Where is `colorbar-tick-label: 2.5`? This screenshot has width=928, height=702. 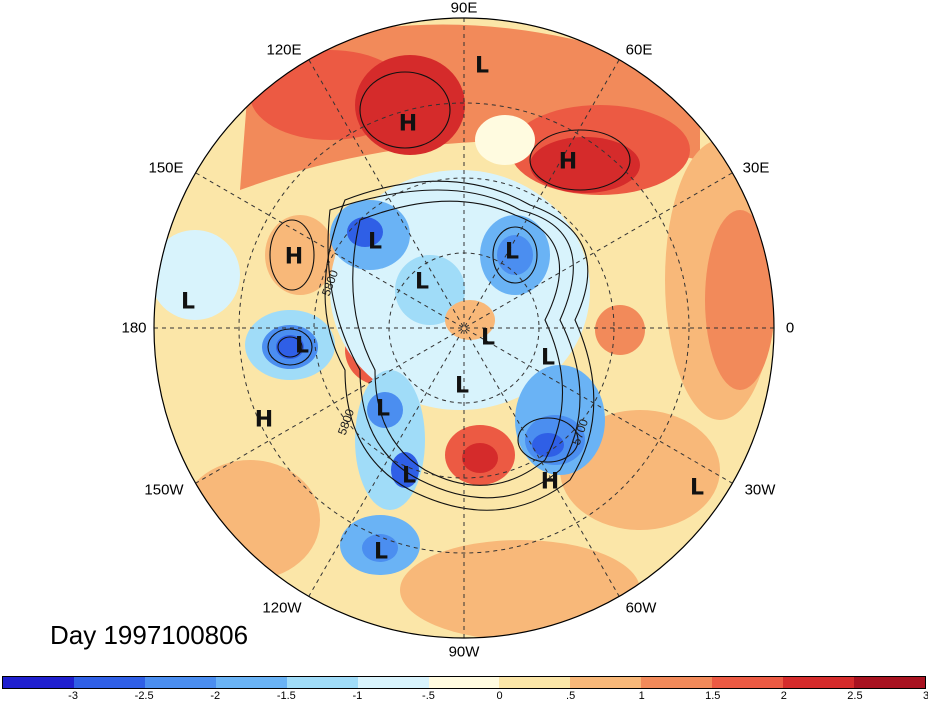
colorbar-tick-label: 2.5 is located at coordinates (855, 696).